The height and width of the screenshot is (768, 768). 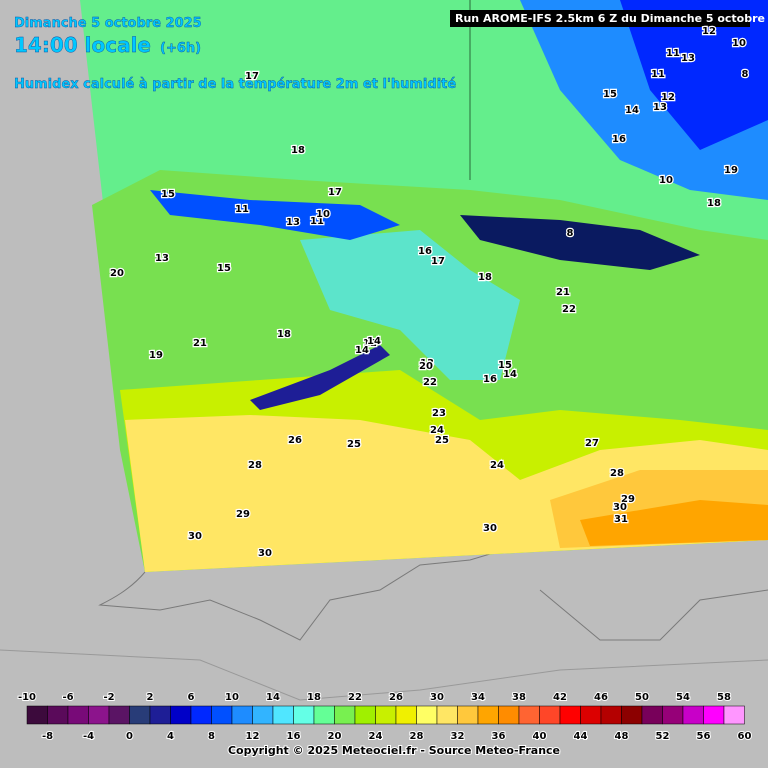 I want to click on legend-top-label: 46, so click(x=601, y=697).